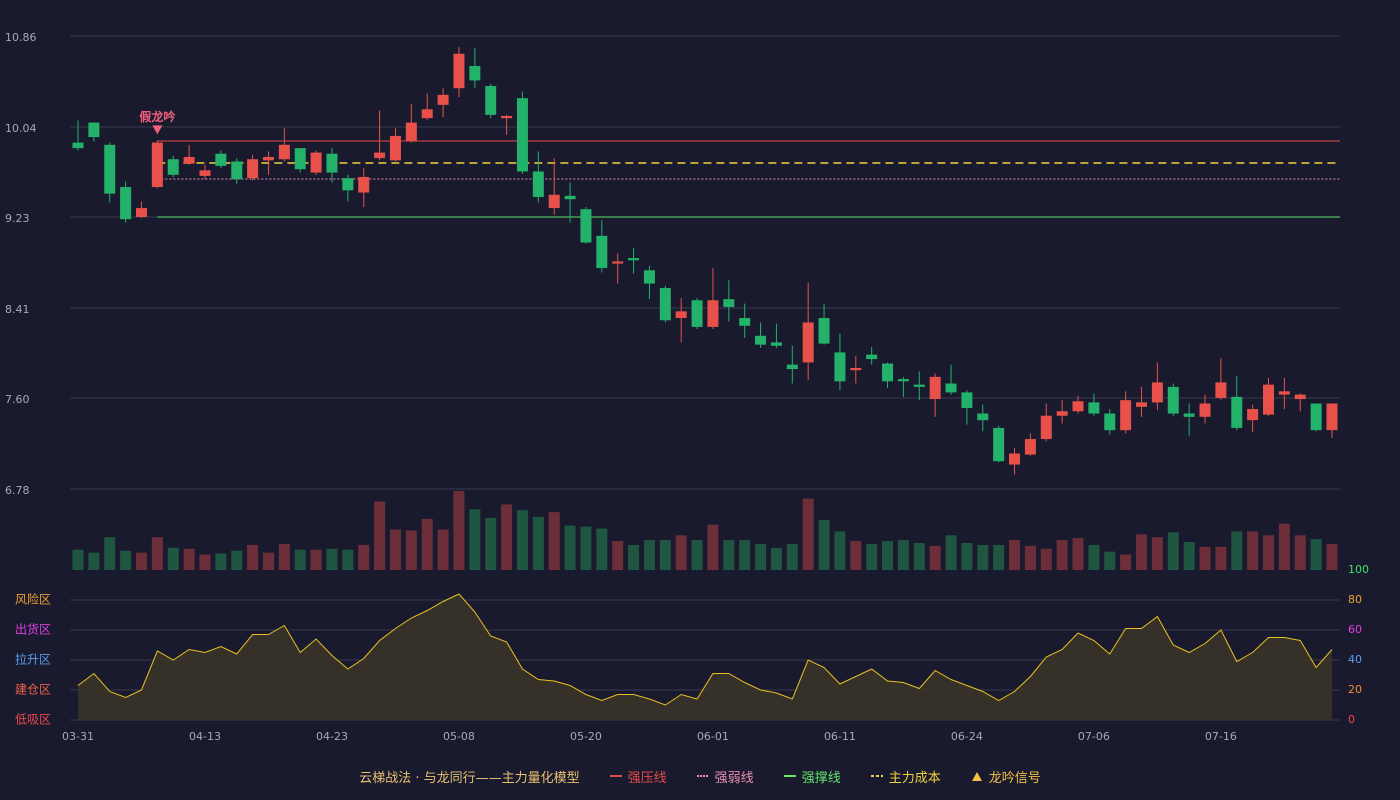 This screenshot has width=1400, height=800. I want to click on x-tick-label: 03-31, so click(78, 736).